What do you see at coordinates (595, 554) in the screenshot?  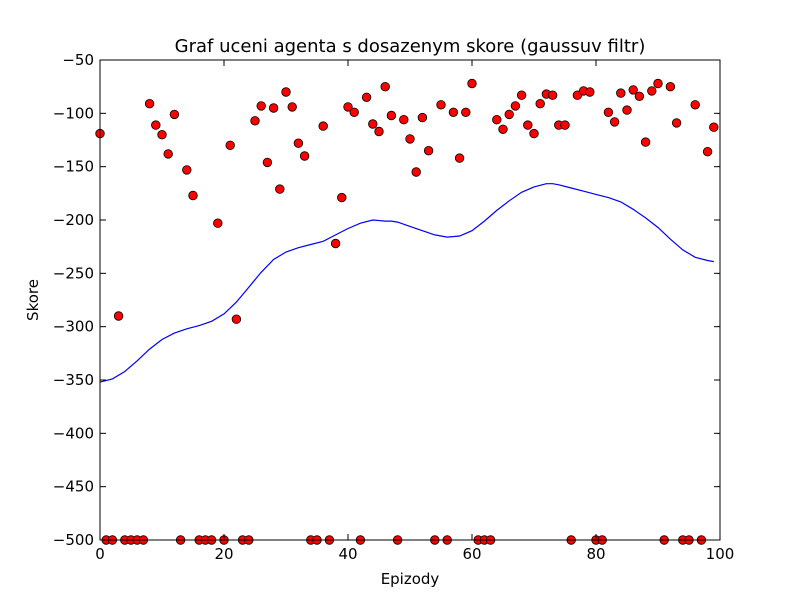 I see `x-tick-label: 80` at bounding box center [595, 554].